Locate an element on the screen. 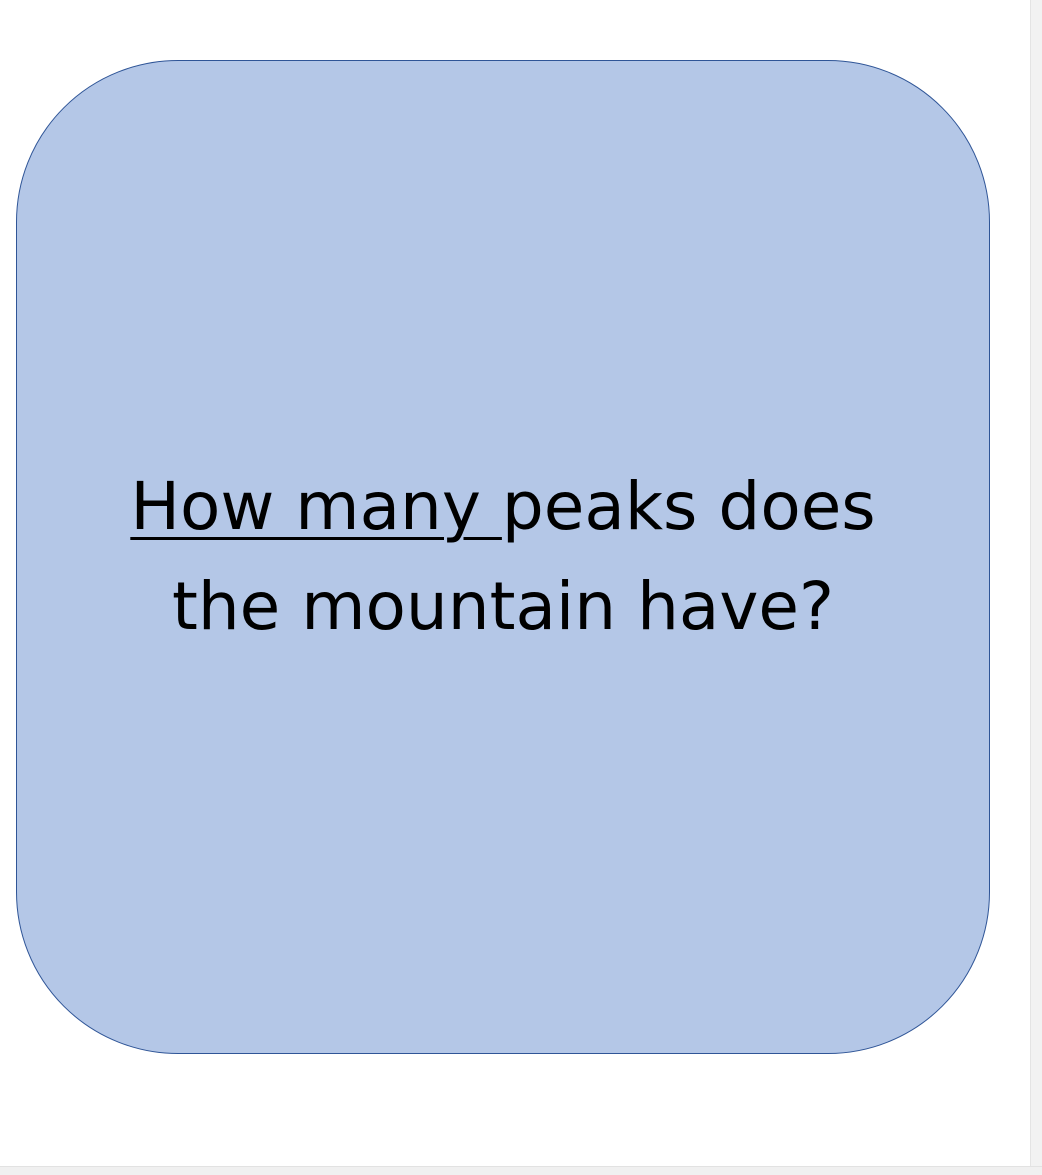 The height and width of the screenshot is (1175, 1042). question-rest-line1: peaks does is located at coordinates (688, 506).